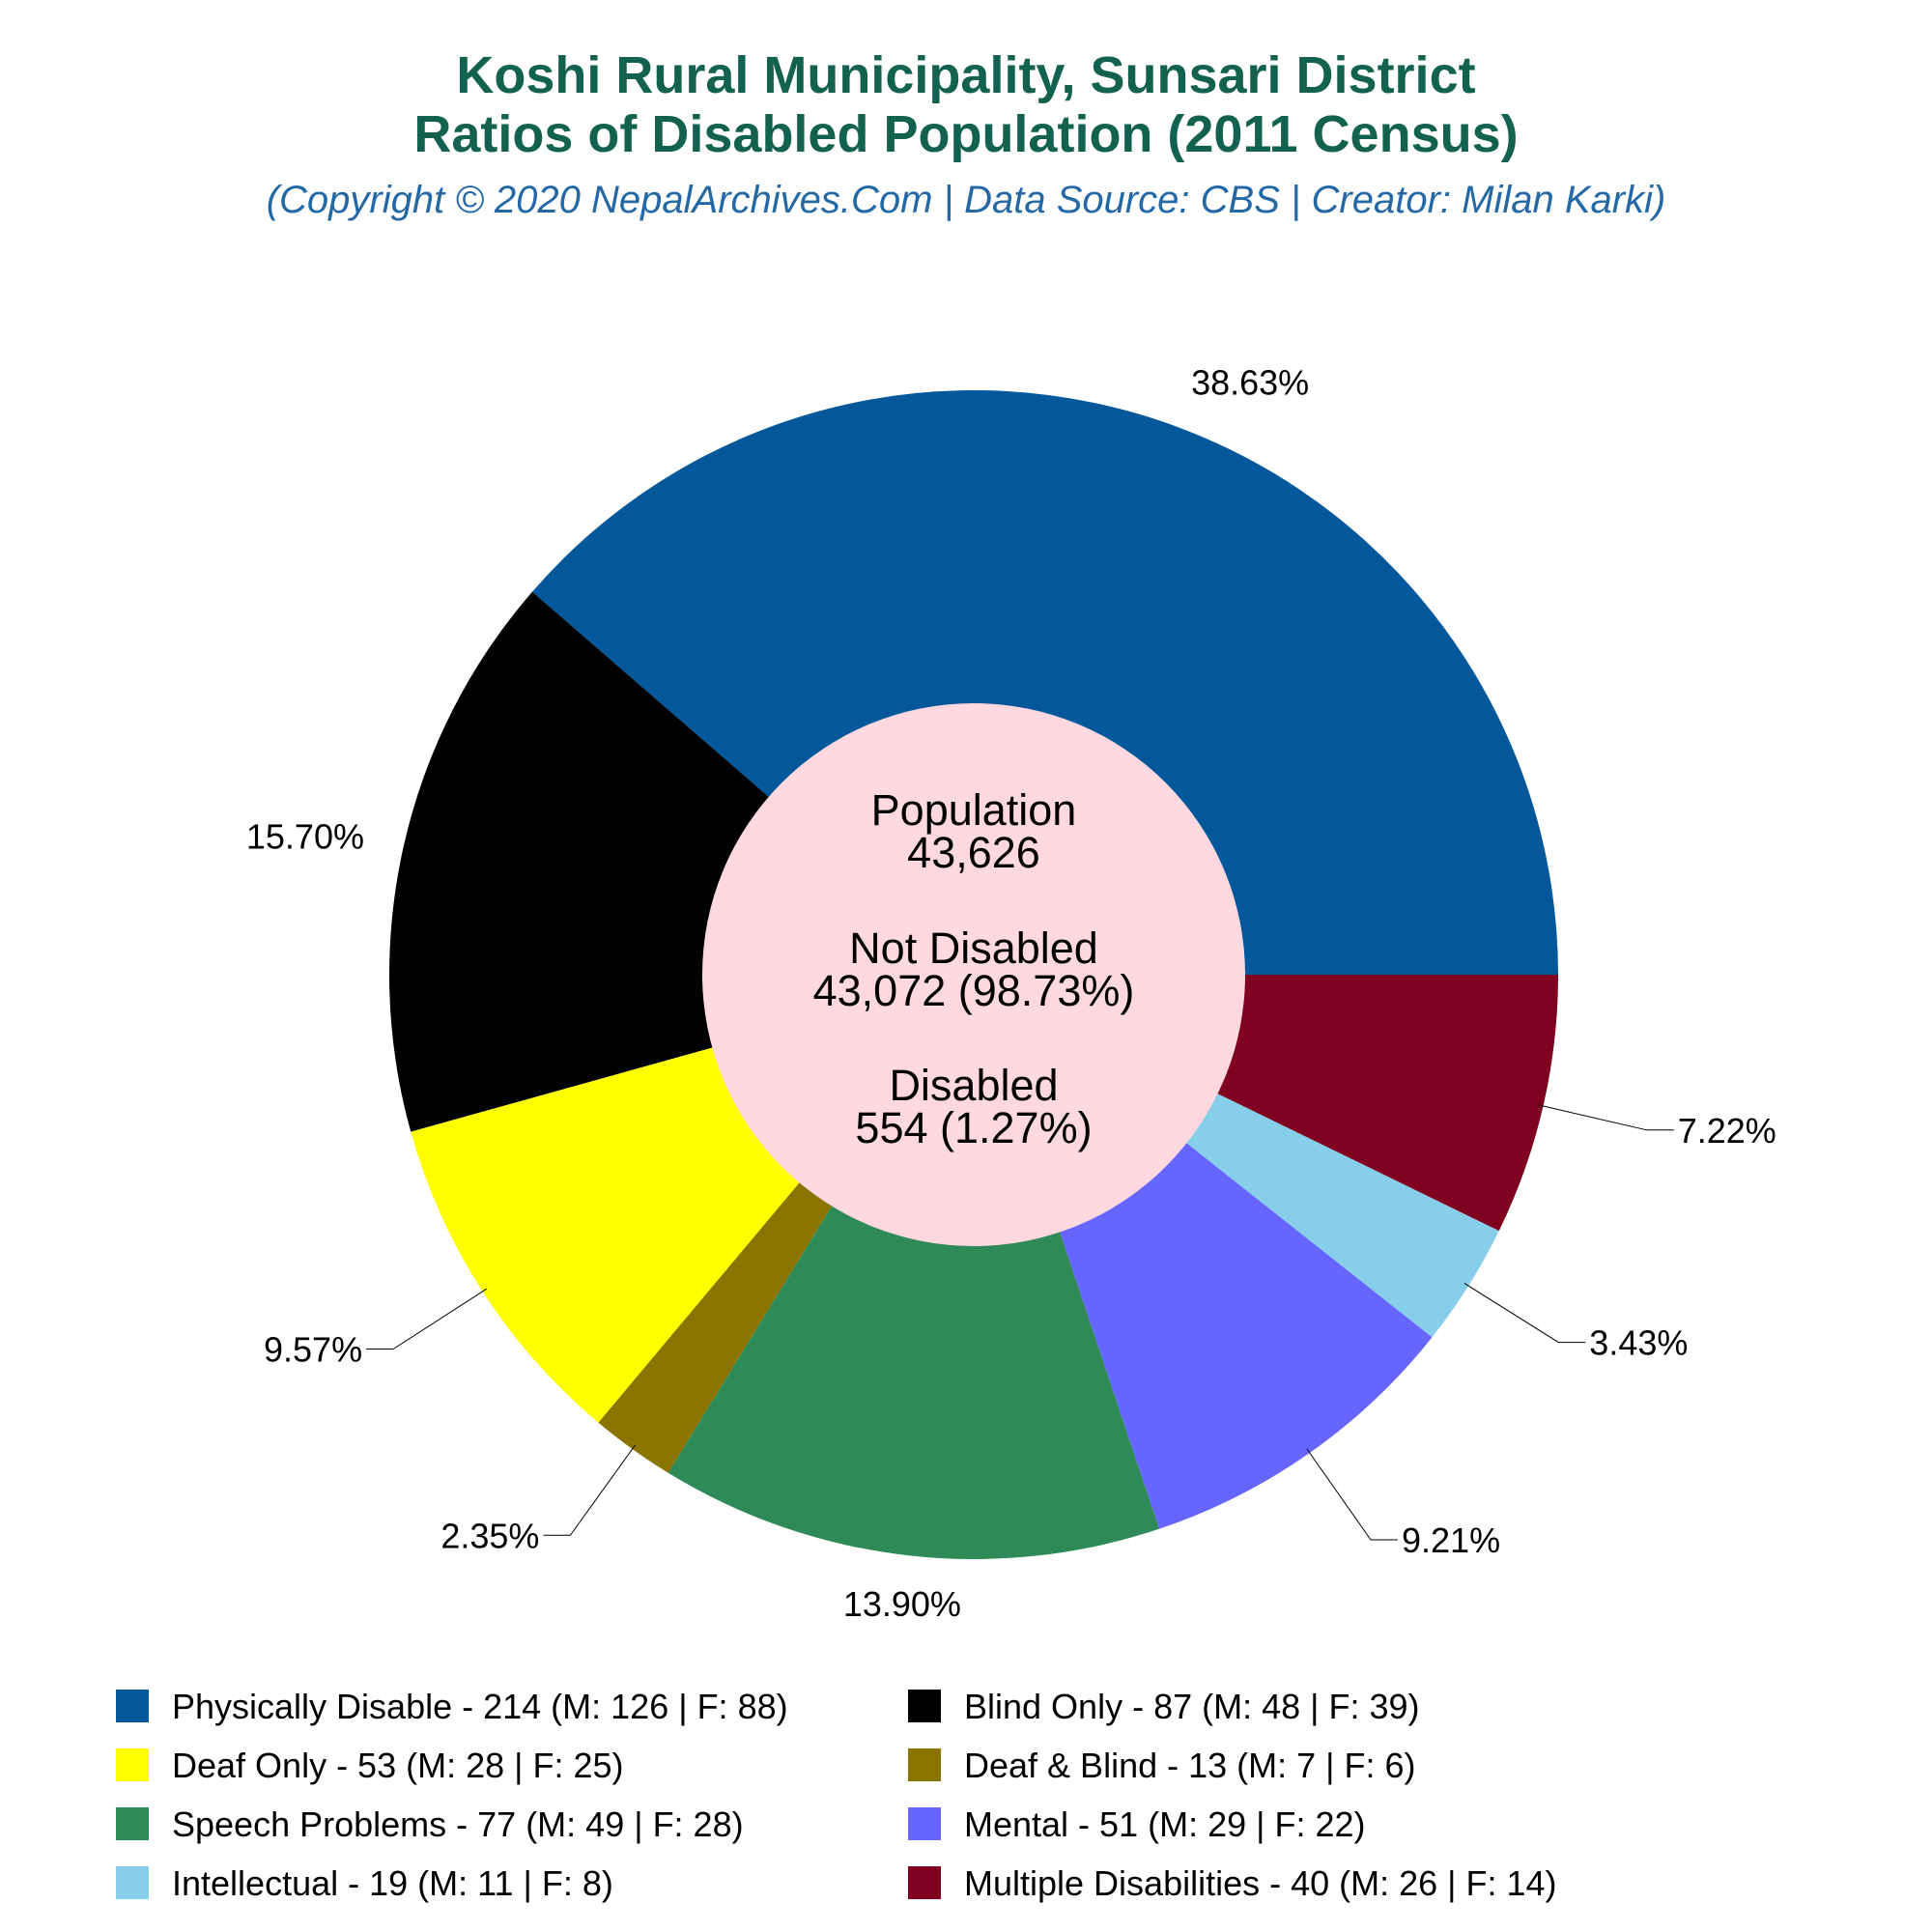 The width and height of the screenshot is (1932, 1932). I want to click on percent-label-2: 9.57%, so click(313, 1350).